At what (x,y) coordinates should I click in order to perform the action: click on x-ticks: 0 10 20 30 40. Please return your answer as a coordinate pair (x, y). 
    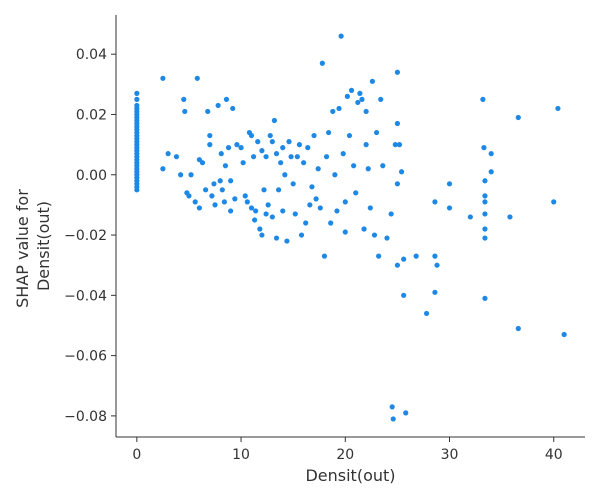
    Looking at the image, I should click on (347, 450).